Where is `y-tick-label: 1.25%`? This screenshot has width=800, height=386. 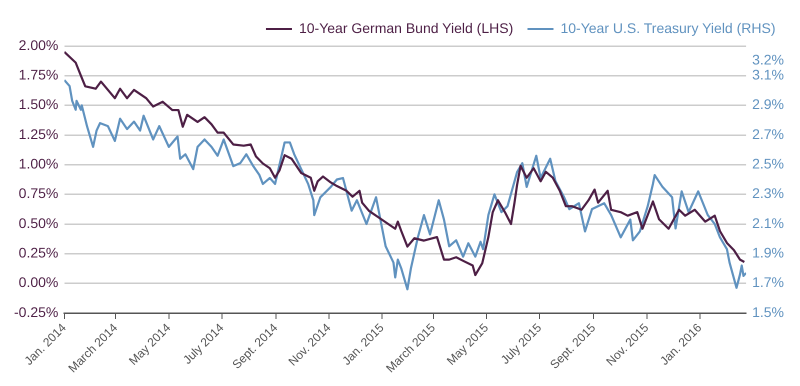
y-tick-label: 1.25% is located at coordinates (38, 134).